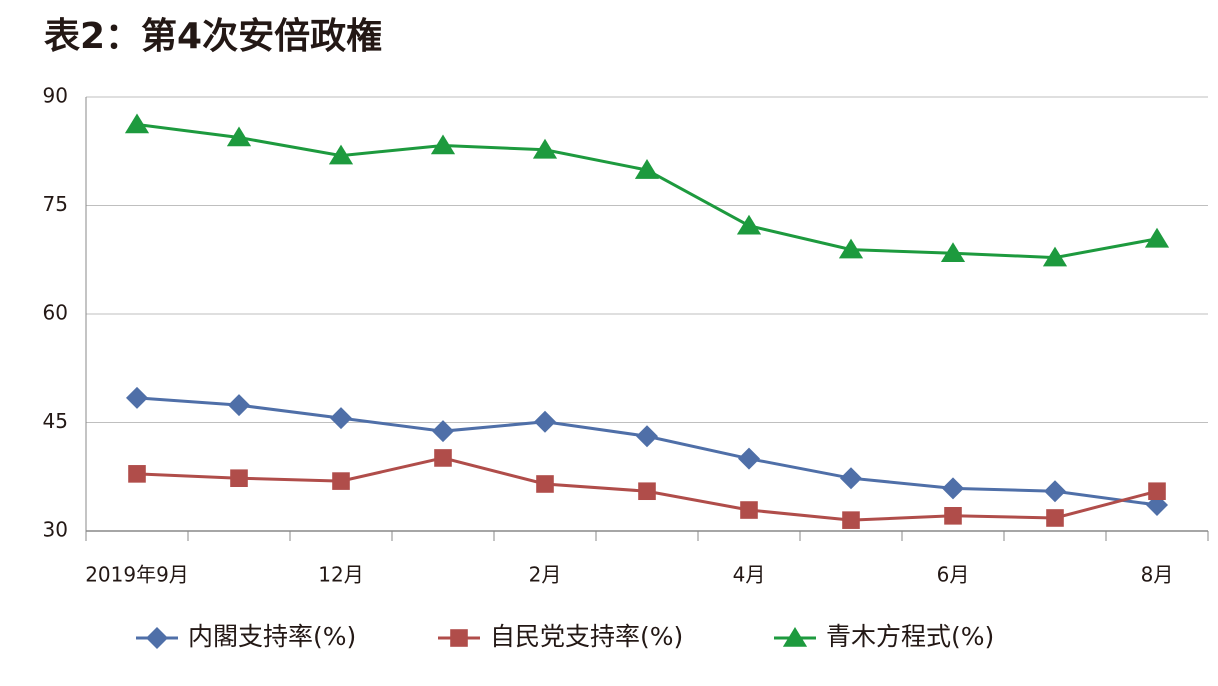 Image resolution: width=1218 pixels, height=686 pixels. I want to click on legend-label: 青木方程式(%), so click(910, 636).